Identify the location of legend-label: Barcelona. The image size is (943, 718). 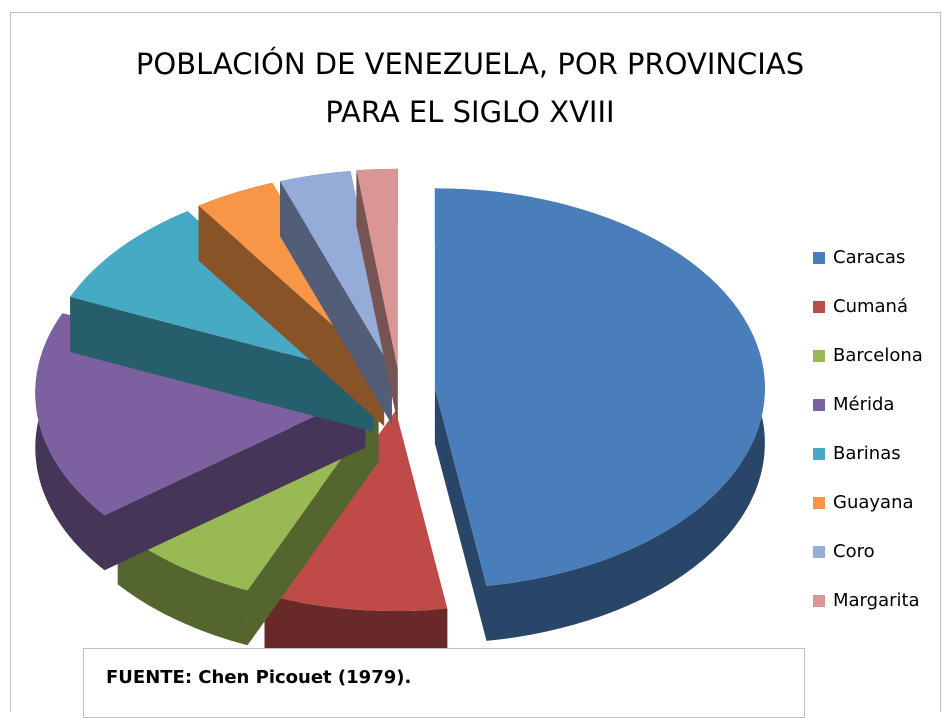
(878, 355).